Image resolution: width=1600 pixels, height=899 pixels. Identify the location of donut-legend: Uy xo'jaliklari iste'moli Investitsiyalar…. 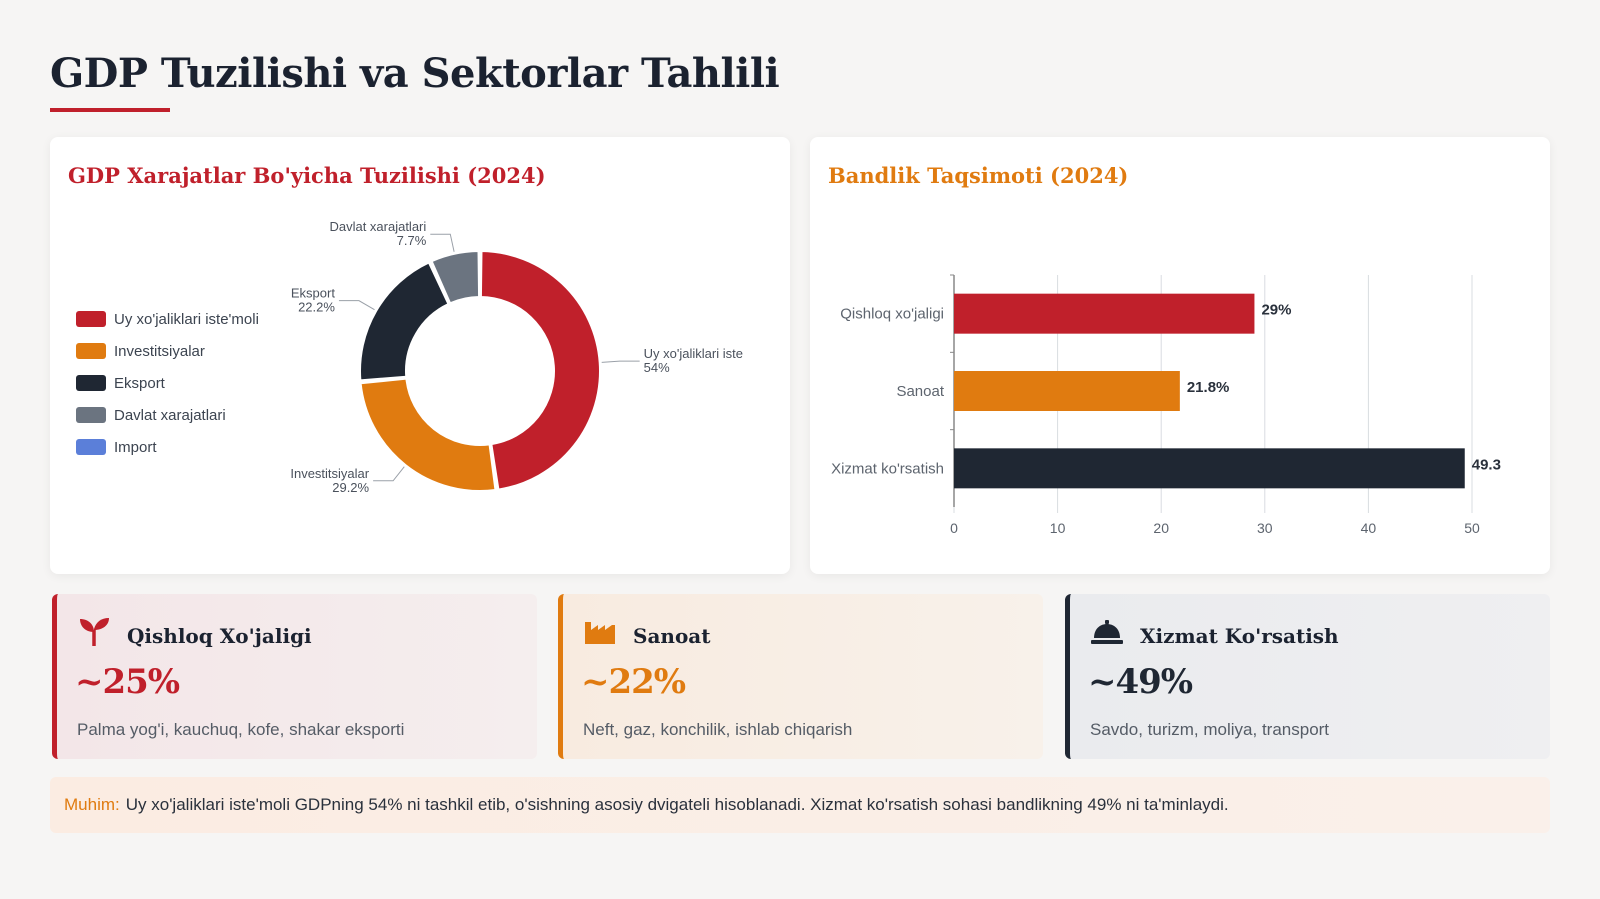
(167, 383).